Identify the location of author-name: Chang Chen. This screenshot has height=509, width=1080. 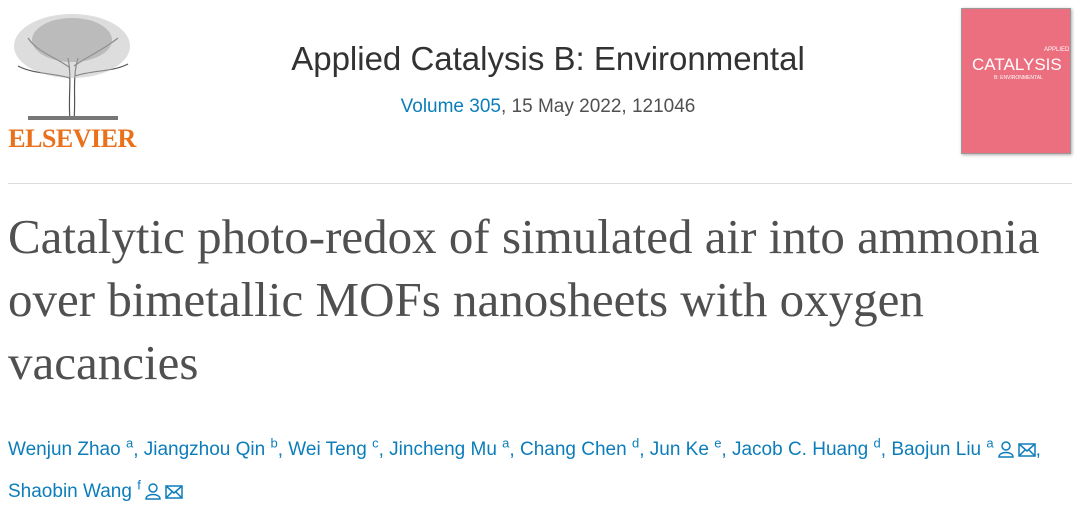
(573, 450).